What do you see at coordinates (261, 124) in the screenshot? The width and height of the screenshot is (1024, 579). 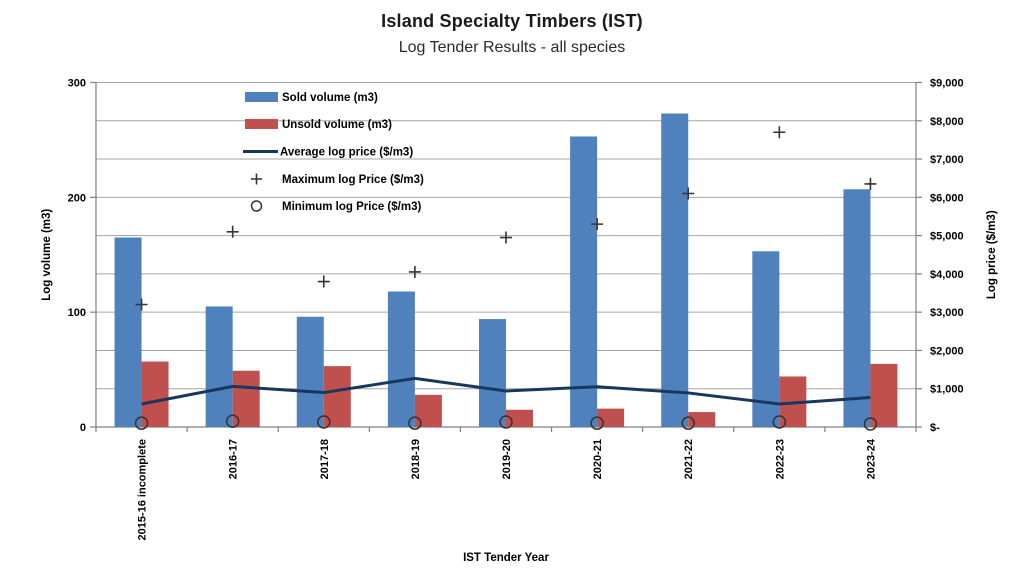 I see `legend-swatch-unsold` at bounding box center [261, 124].